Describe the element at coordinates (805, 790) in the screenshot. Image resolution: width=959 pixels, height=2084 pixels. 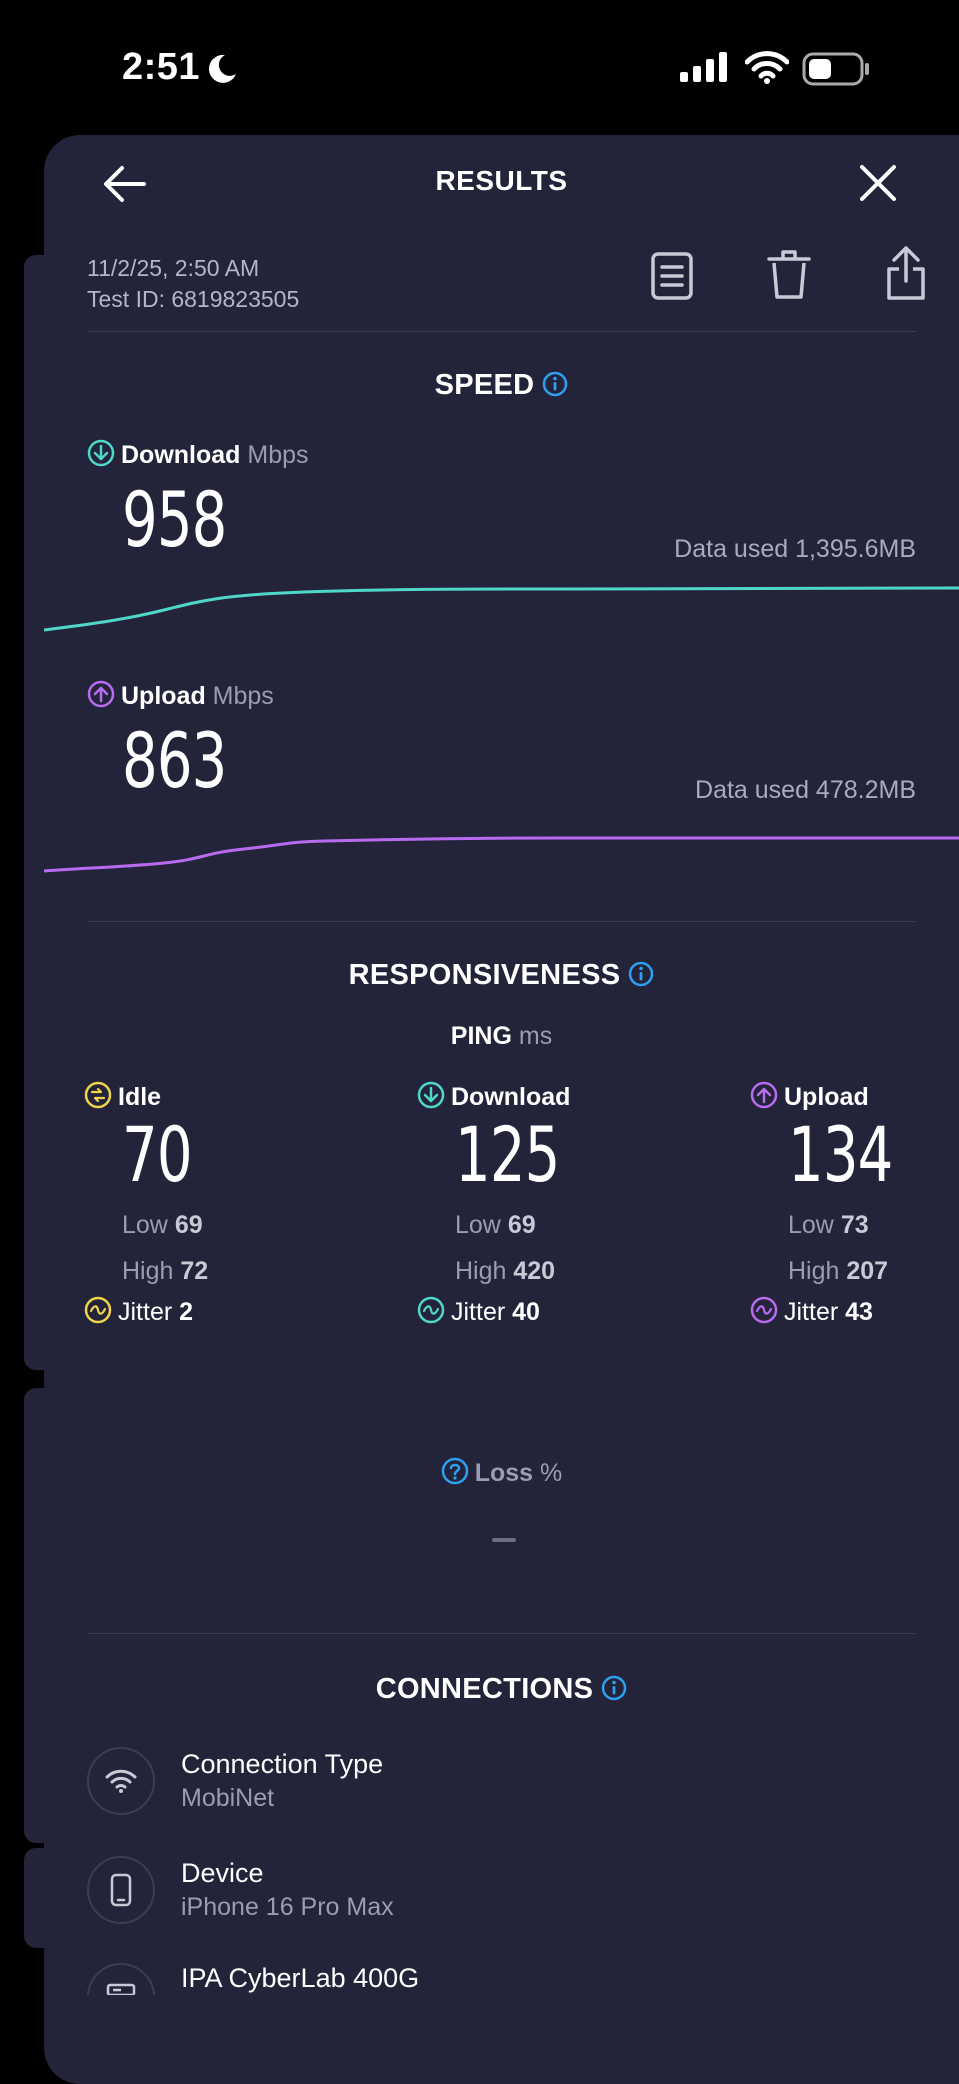
I see `upload-data-used: Data used 478.2MB` at that location.